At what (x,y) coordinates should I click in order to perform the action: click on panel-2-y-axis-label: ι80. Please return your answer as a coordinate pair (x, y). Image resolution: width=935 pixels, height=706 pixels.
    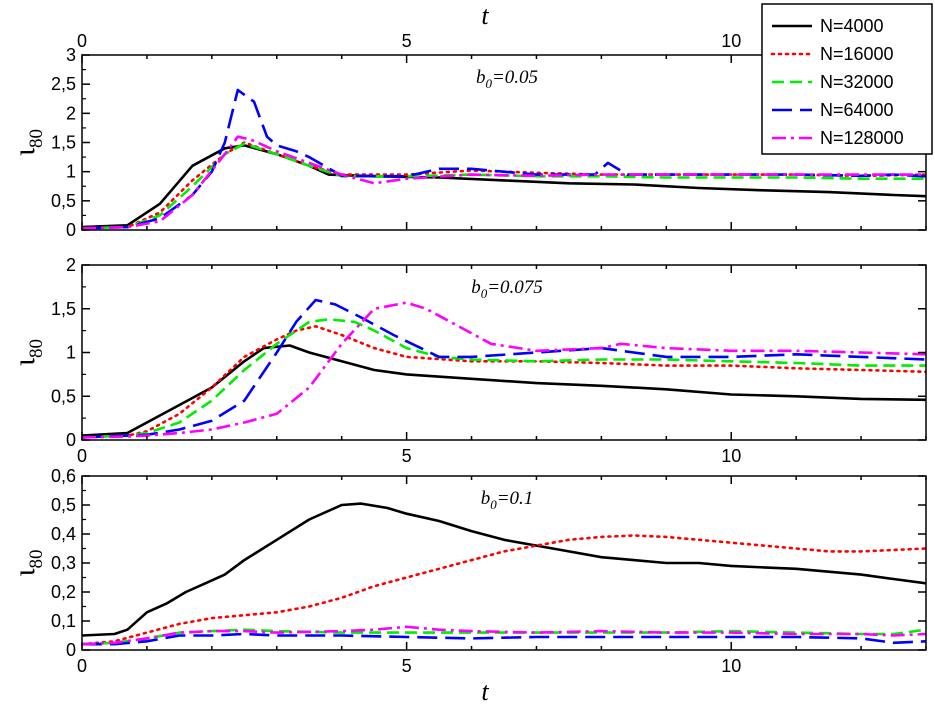
    Looking at the image, I should click on (27, 352).